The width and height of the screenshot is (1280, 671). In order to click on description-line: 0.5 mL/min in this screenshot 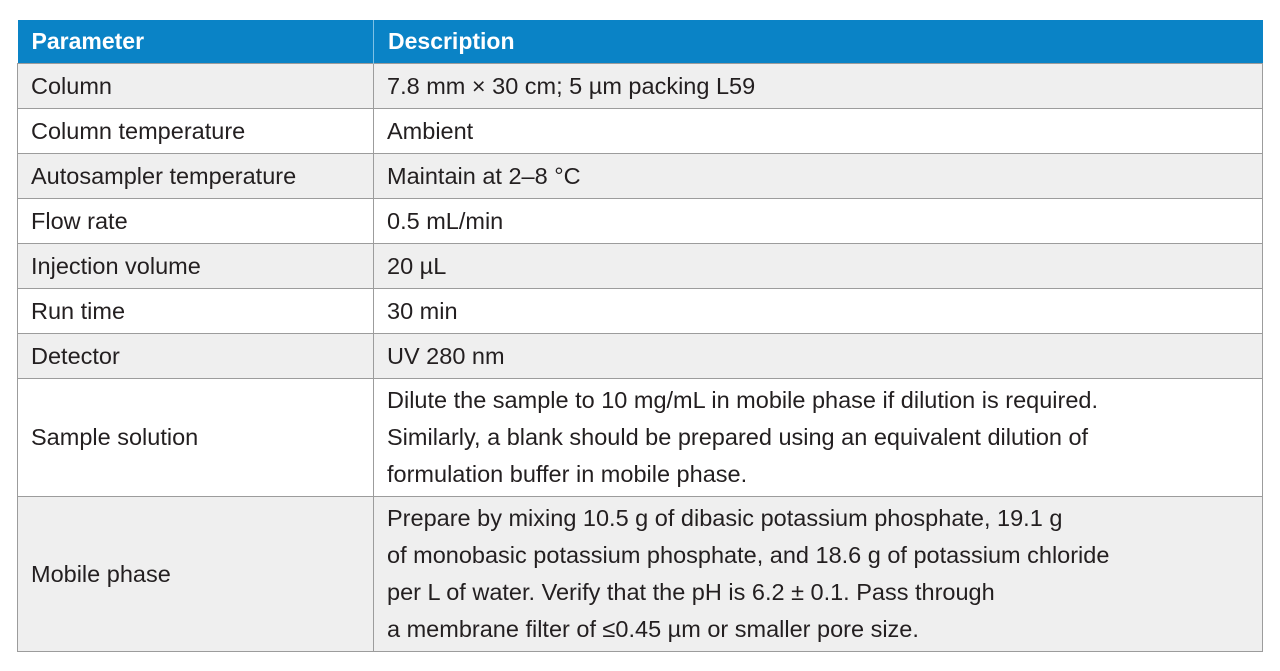, I will do `click(445, 220)`.